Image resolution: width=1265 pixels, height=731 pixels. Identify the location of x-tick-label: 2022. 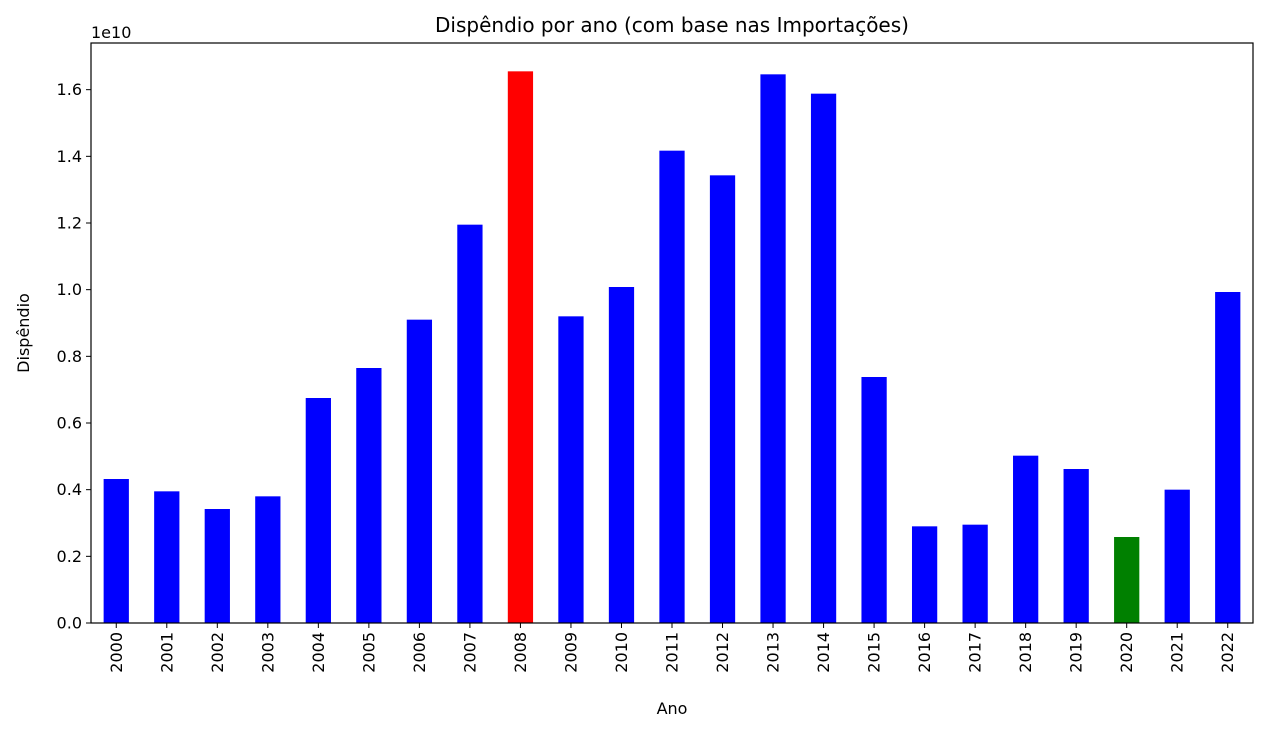
(1227, 652).